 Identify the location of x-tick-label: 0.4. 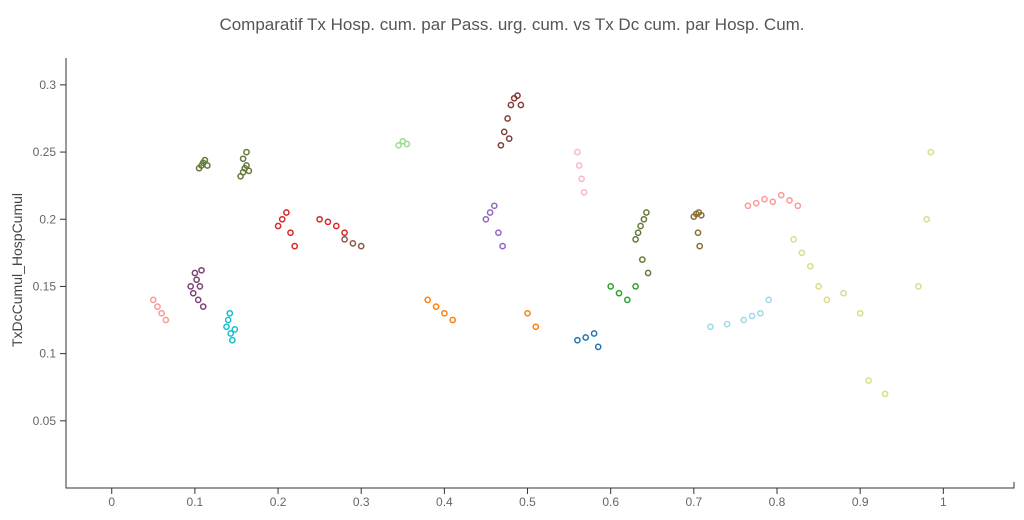
(444, 502).